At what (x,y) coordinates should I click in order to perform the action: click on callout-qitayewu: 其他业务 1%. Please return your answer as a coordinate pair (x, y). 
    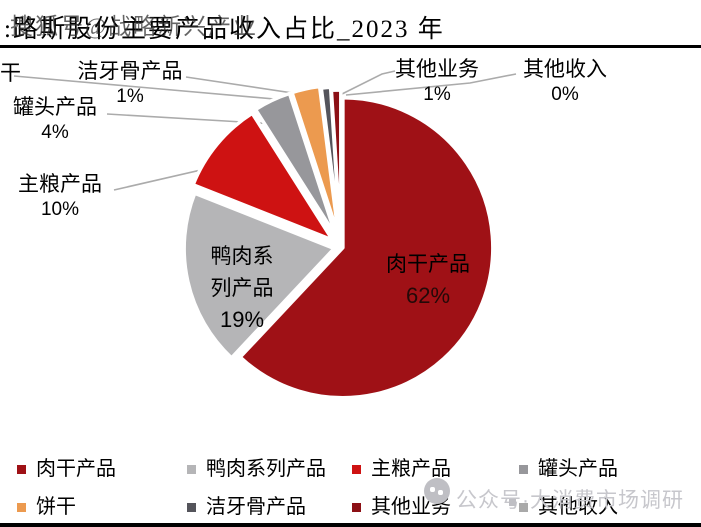
    Looking at the image, I should click on (437, 82).